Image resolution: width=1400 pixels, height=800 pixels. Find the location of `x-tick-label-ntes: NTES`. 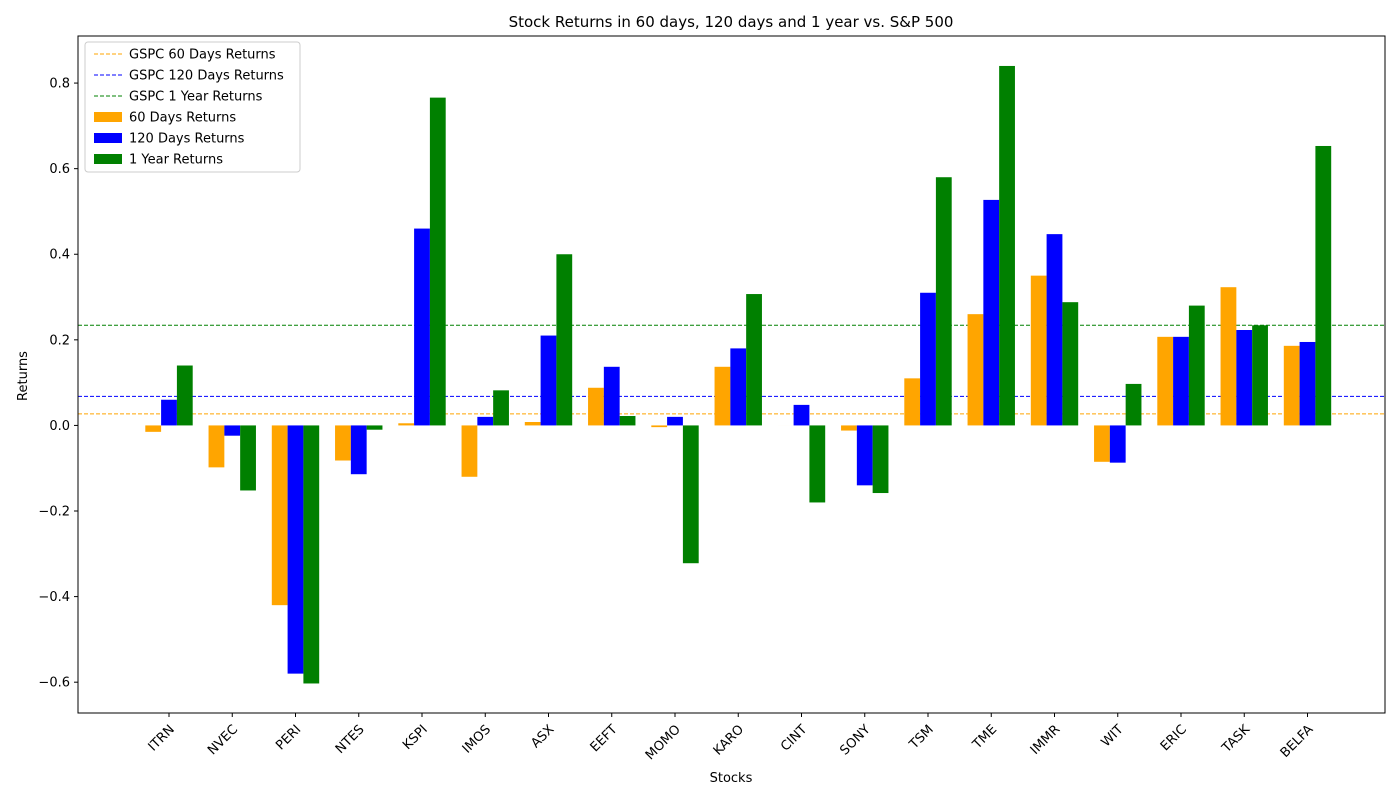

x-tick-label-ntes: NTES is located at coordinates (350, 739).